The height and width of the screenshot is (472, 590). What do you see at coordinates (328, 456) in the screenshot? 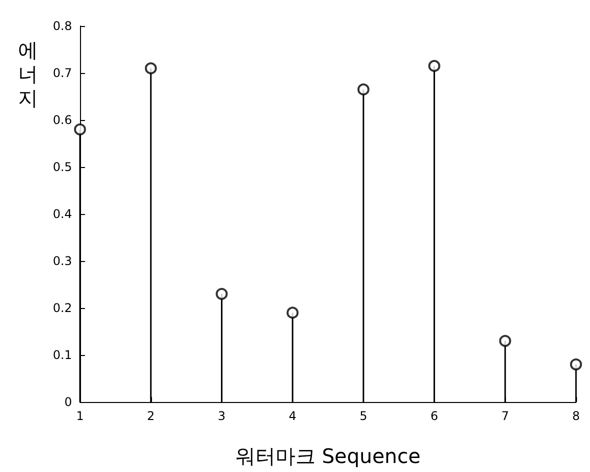
I see `x-axis-title: 워터마크 Sequence` at bounding box center [328, 456].